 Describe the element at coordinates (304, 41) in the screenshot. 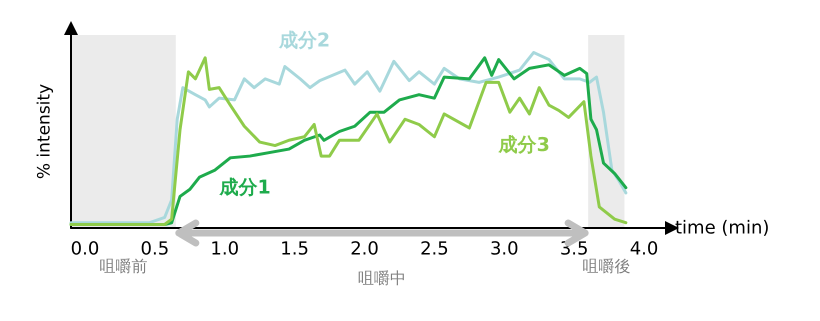

I see `series-label: 成分2` at that location.